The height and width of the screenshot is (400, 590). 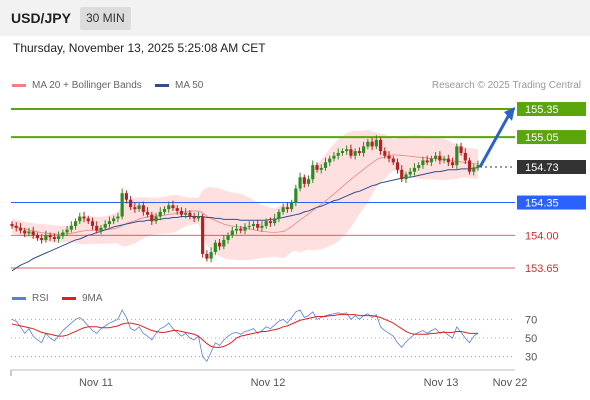 I want to click on ma9-swatch, so click(x=69, y=298).